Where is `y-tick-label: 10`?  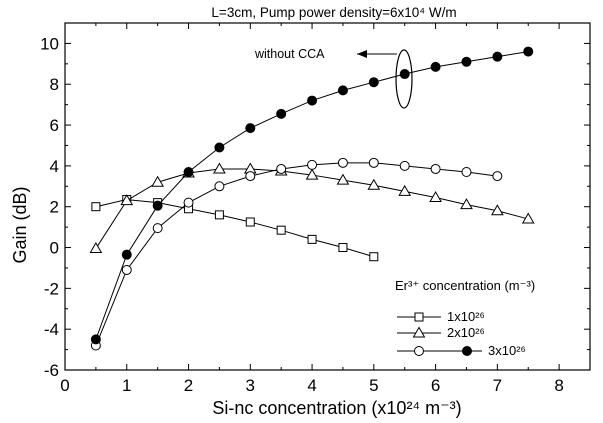 y-tick-label: 10 is located at coordinates (49, 43).